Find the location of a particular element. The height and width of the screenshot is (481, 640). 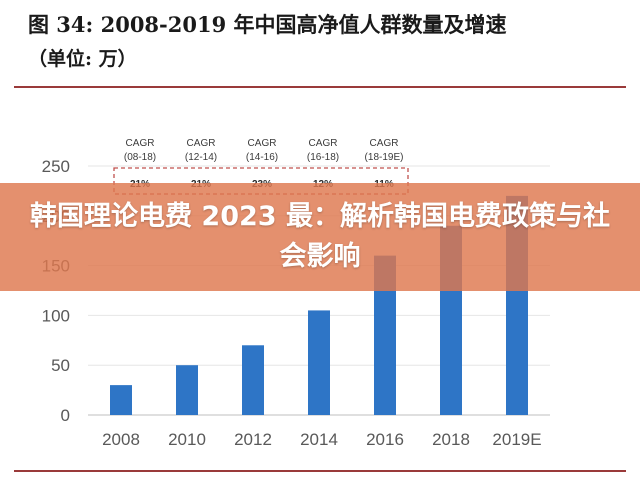

x-tick-label: 2018 is located at coordinates (451, 439).